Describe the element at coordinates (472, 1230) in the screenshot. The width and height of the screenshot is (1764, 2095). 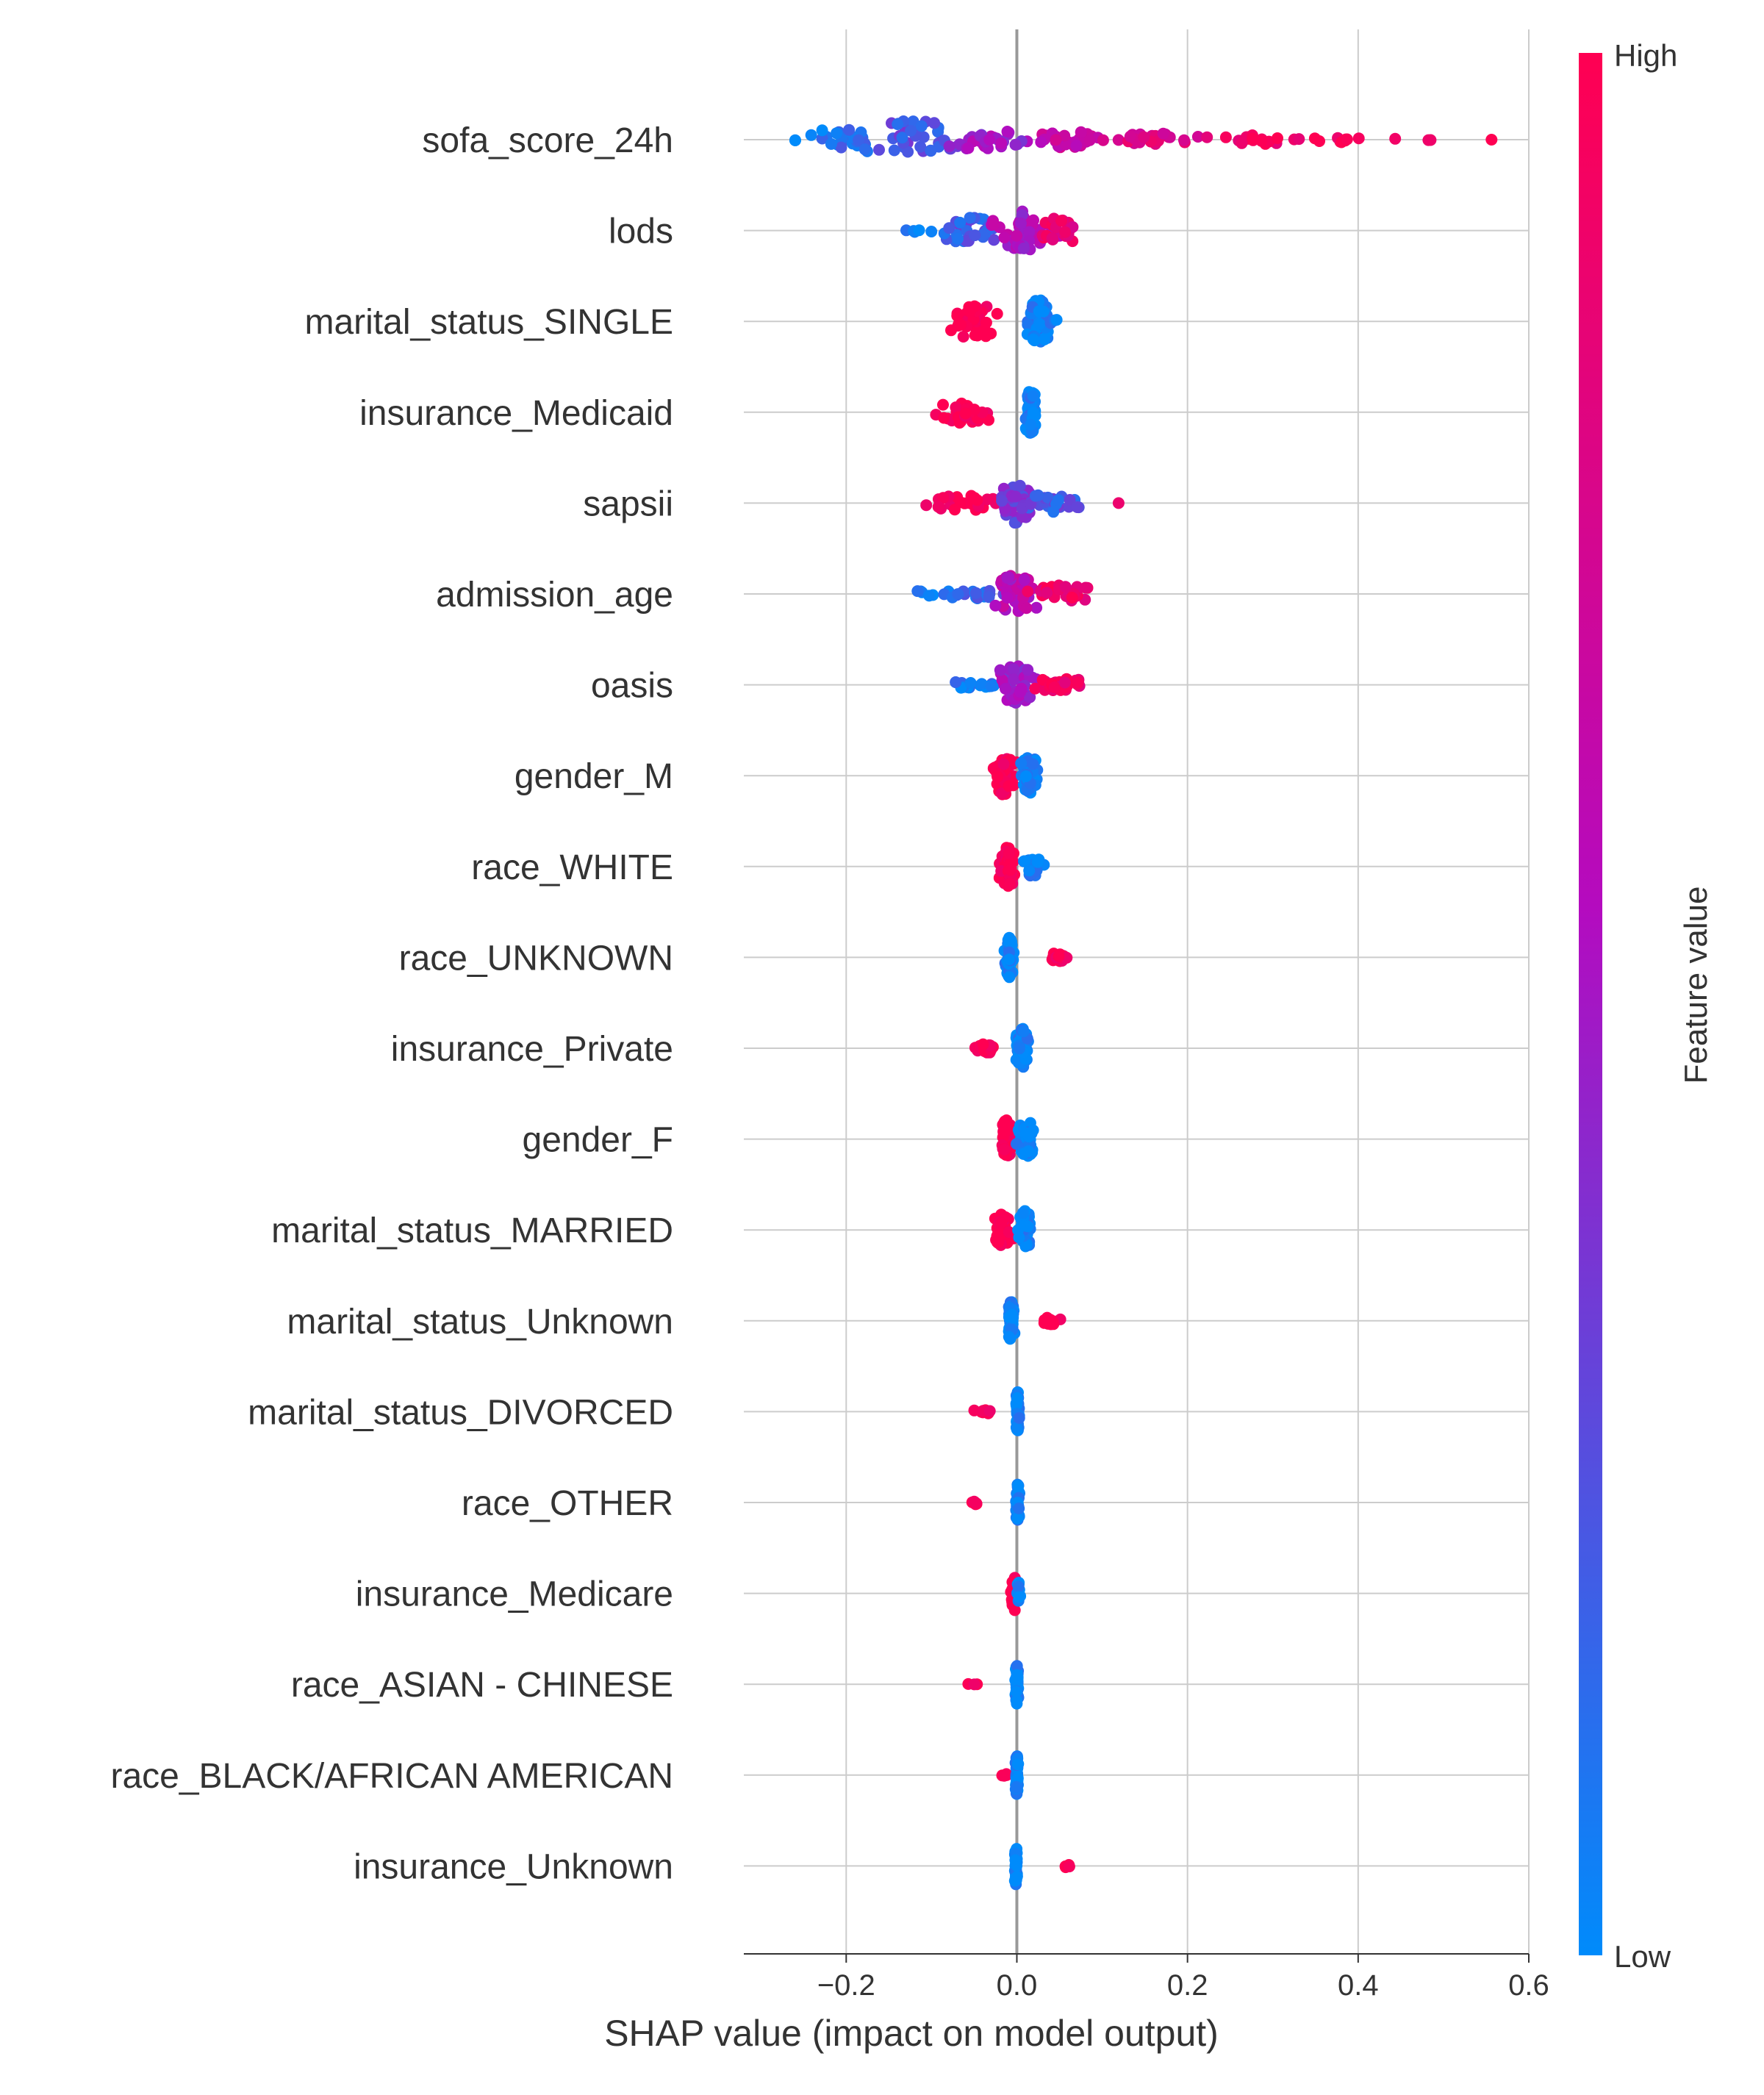
I see `feature-label: marital_status_MARRIED` at that location.